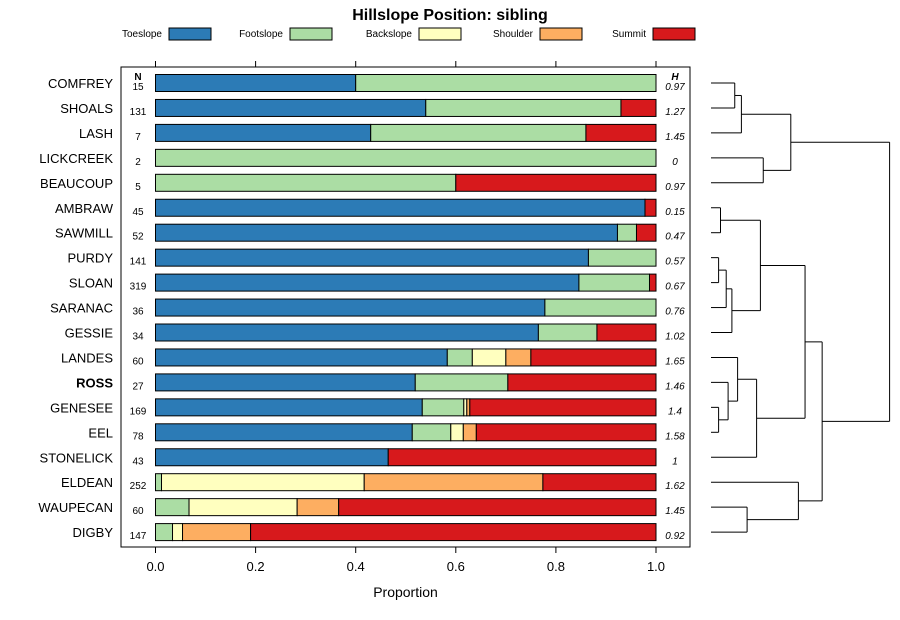 The image size is (900, 620). I want to click on row-label-gessie: GESSIE, so click(89, 333).